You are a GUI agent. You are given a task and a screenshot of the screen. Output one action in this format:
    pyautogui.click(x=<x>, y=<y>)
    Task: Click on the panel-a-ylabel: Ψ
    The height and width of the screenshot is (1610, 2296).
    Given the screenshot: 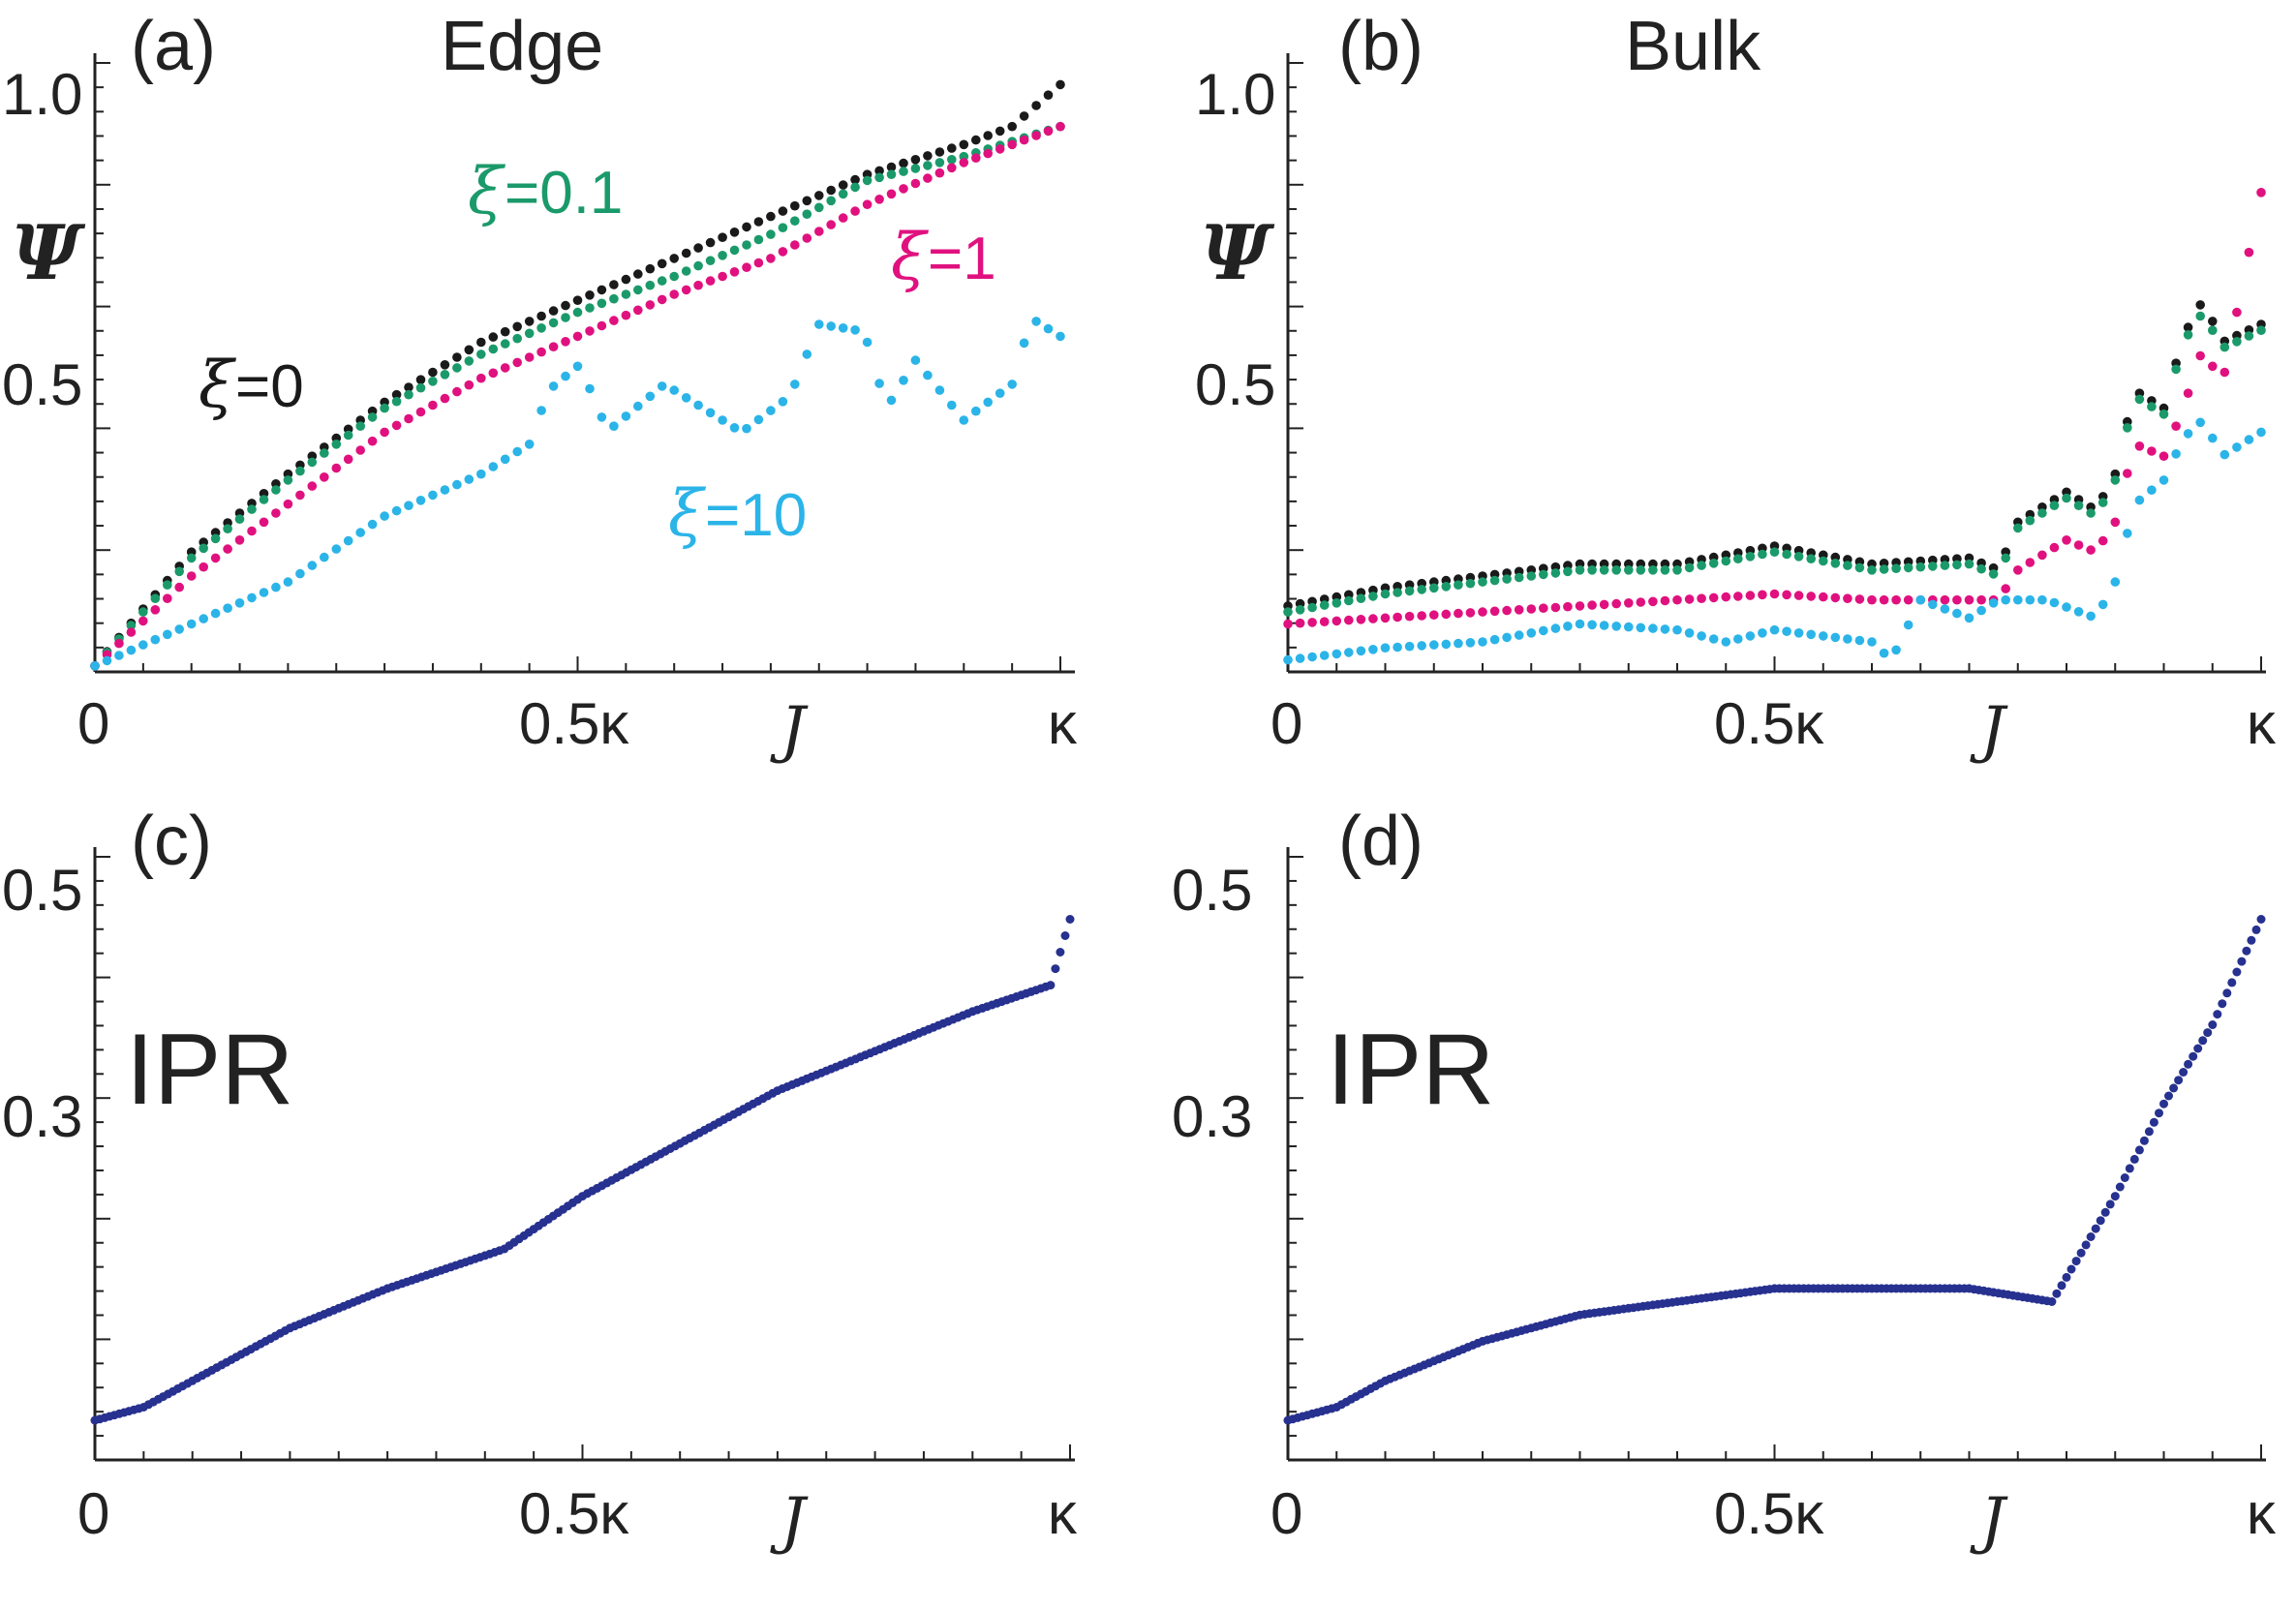 What is the action you would take?
    pyautogui.click(x=49, y=253)
    